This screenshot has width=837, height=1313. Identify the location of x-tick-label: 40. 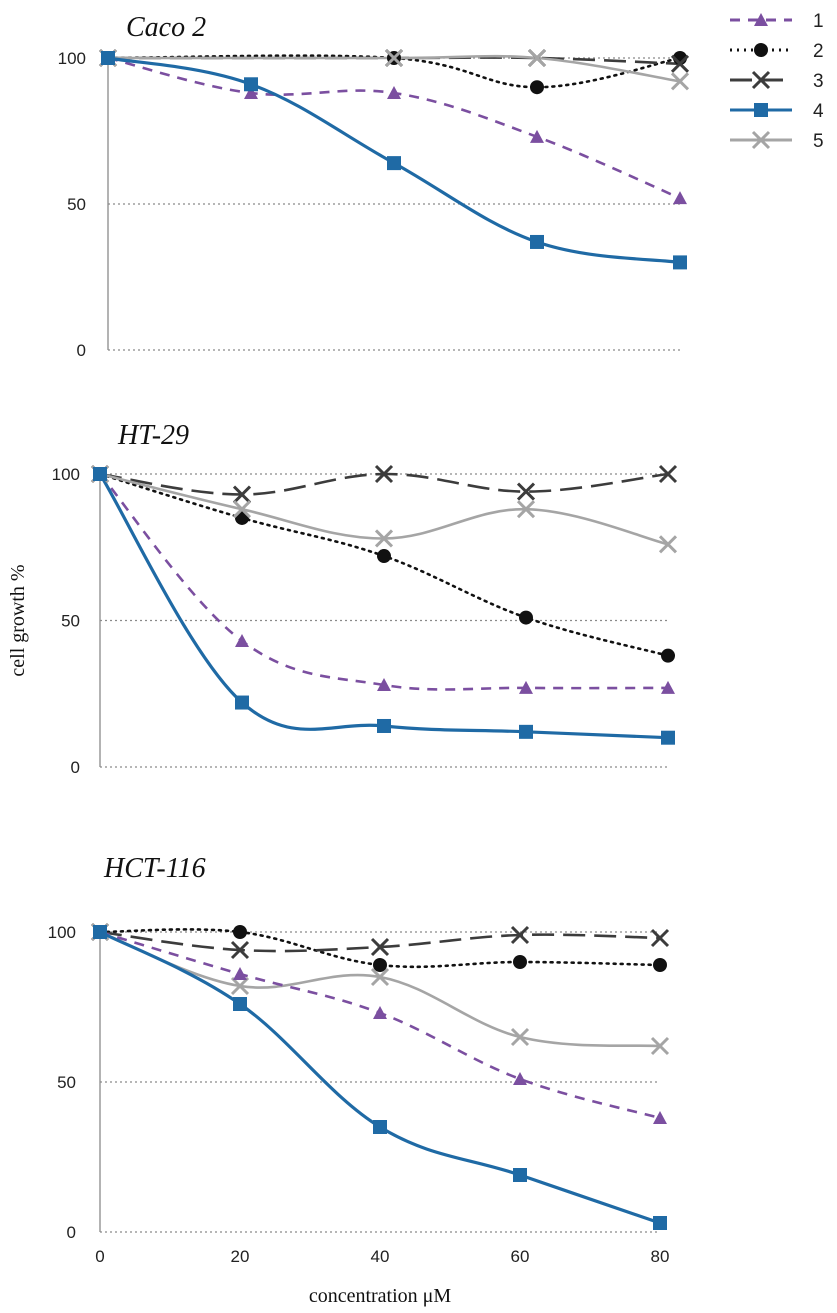
(380, 1256).